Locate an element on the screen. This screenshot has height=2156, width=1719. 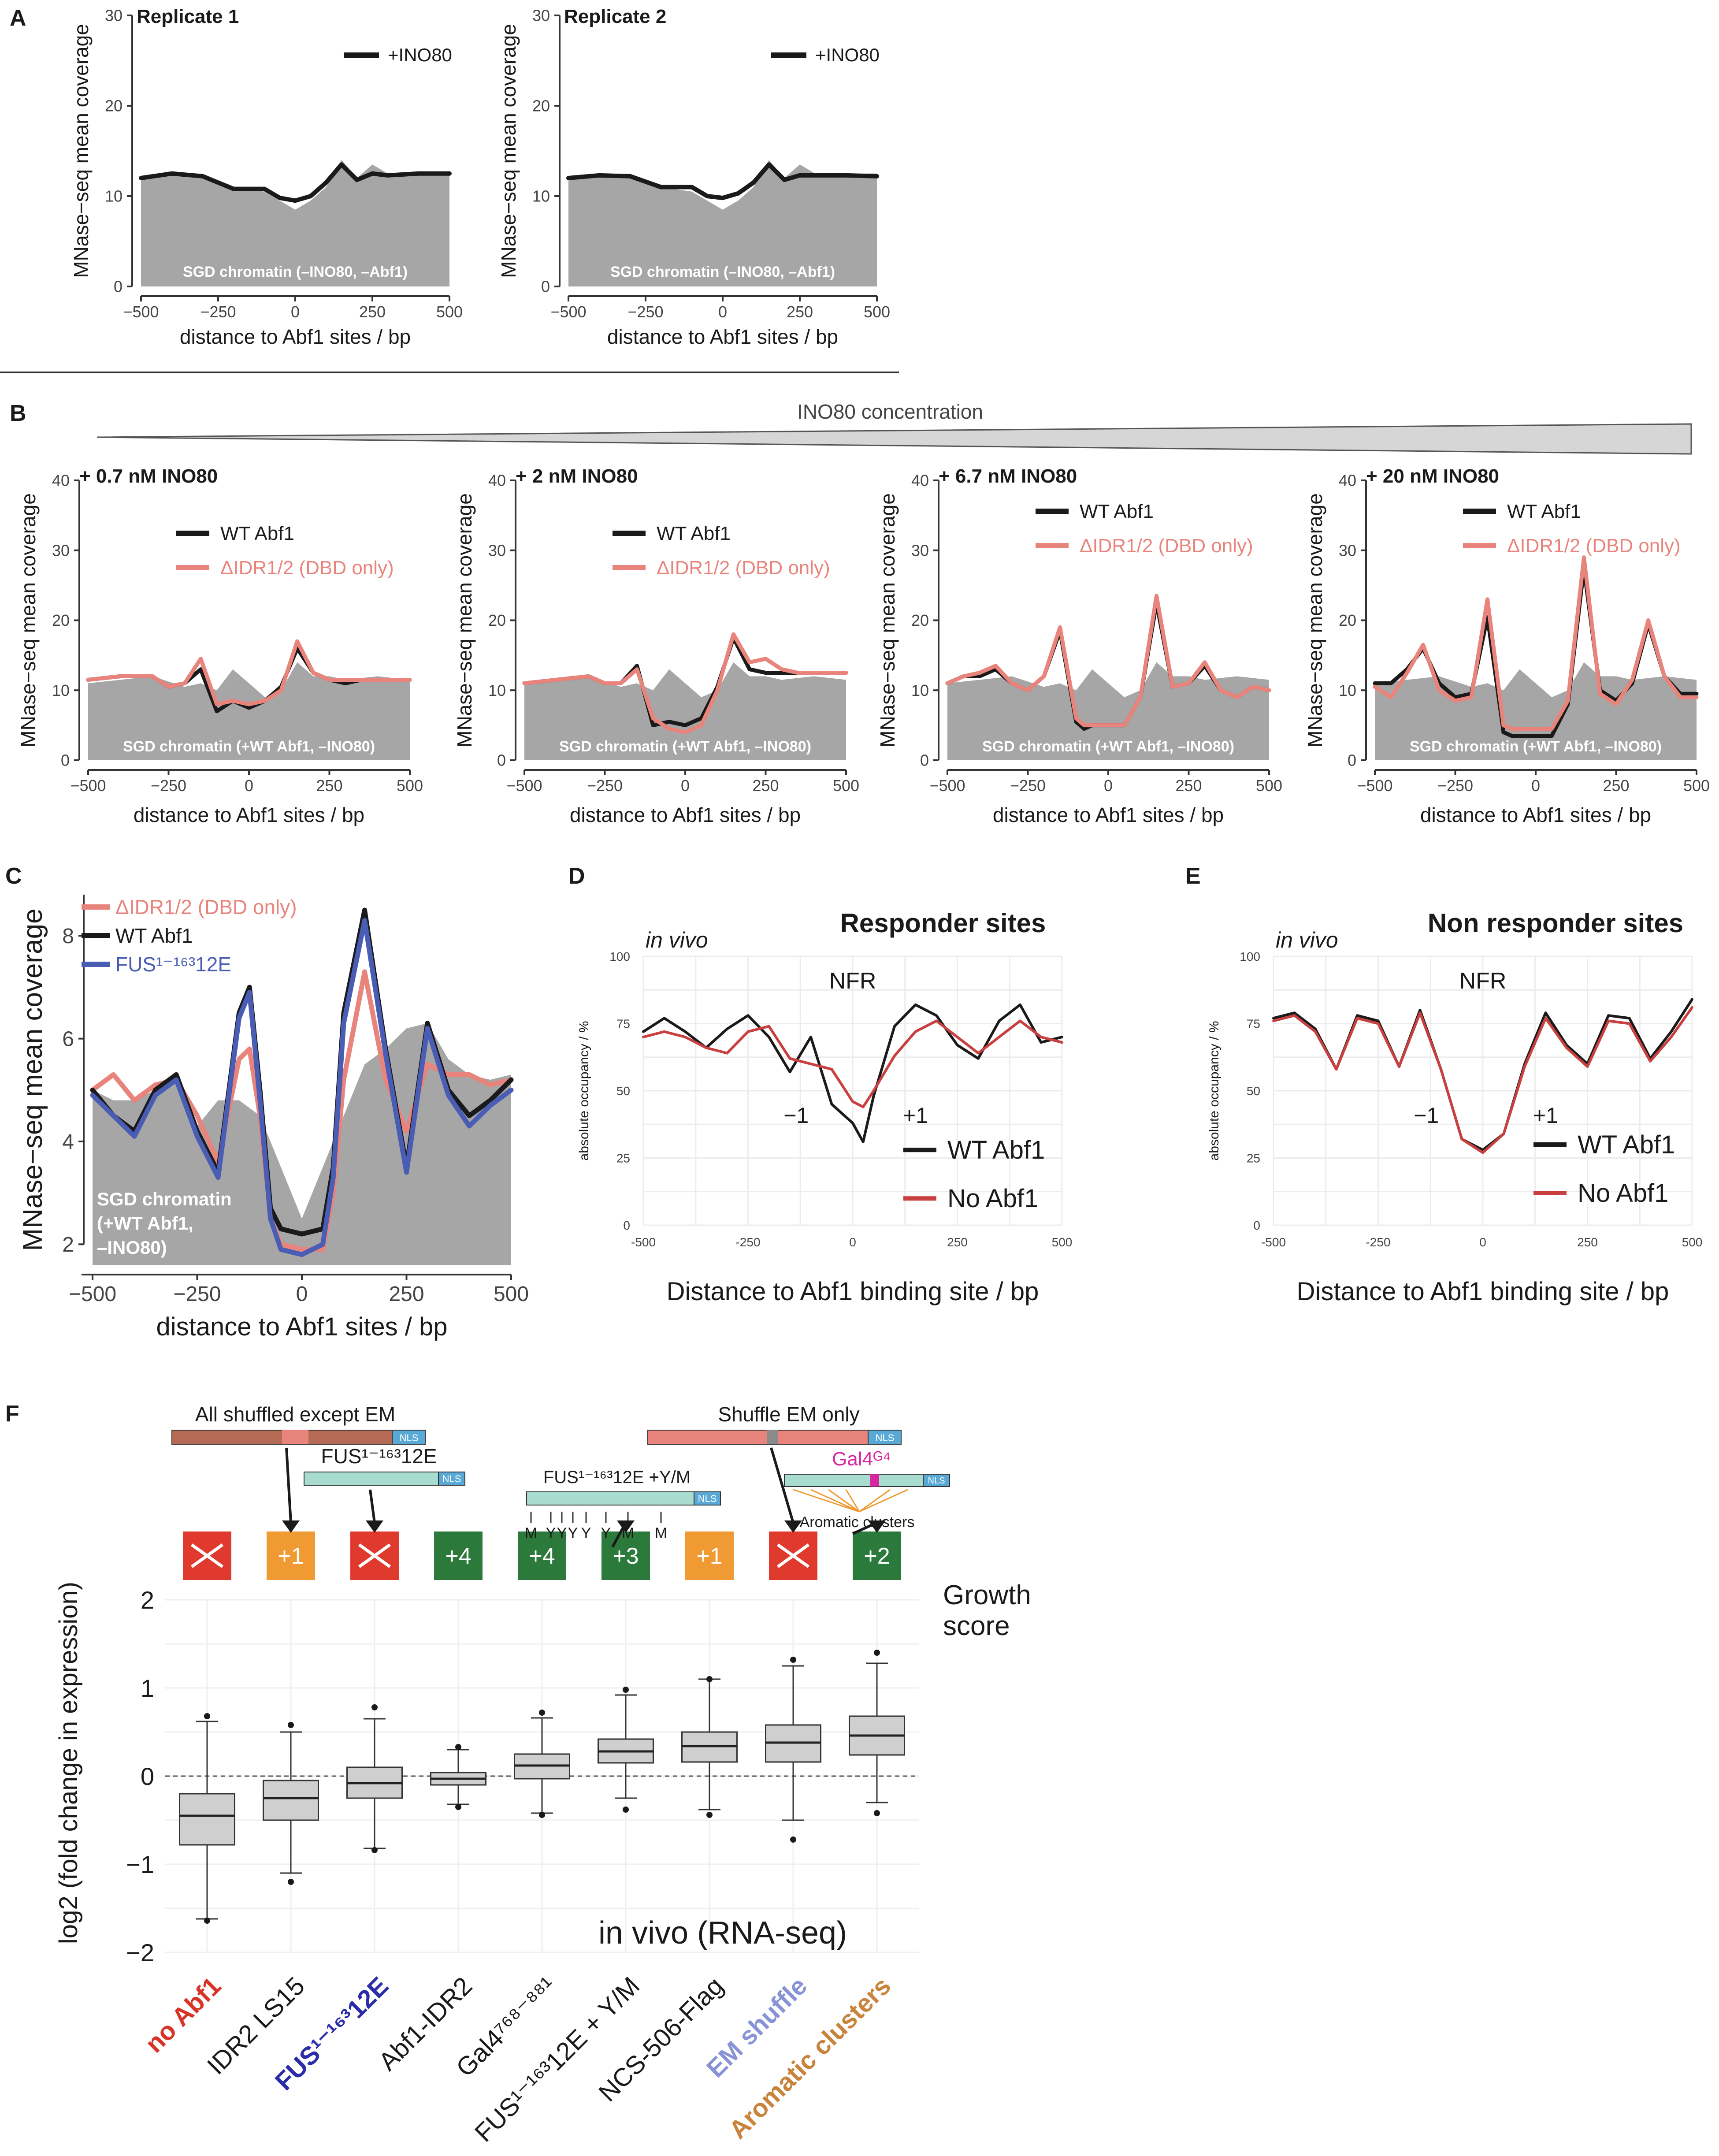
growth-score-label: +2 is located at coordinates (877, 1556).